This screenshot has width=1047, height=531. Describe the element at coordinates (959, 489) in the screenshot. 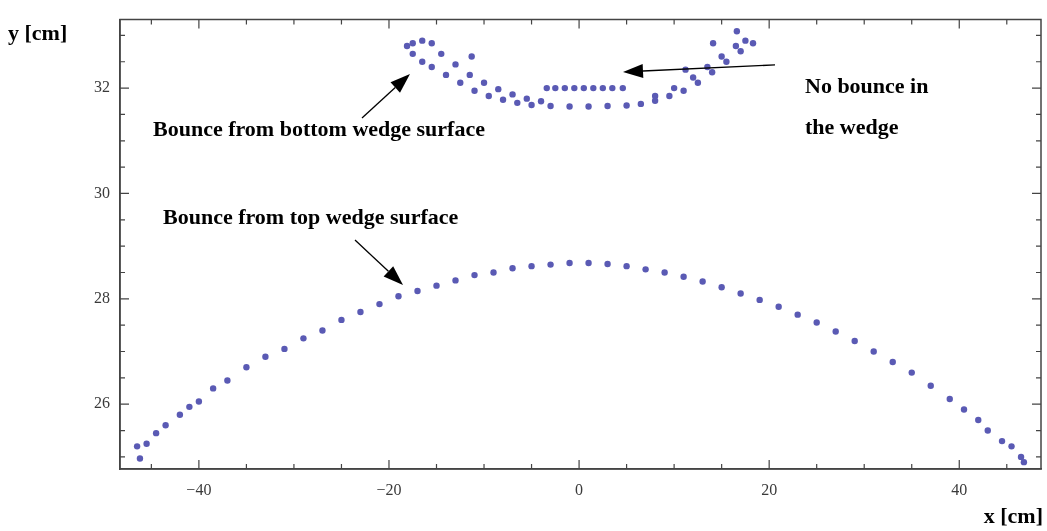

I see `x-tick-label: 40` at that location.